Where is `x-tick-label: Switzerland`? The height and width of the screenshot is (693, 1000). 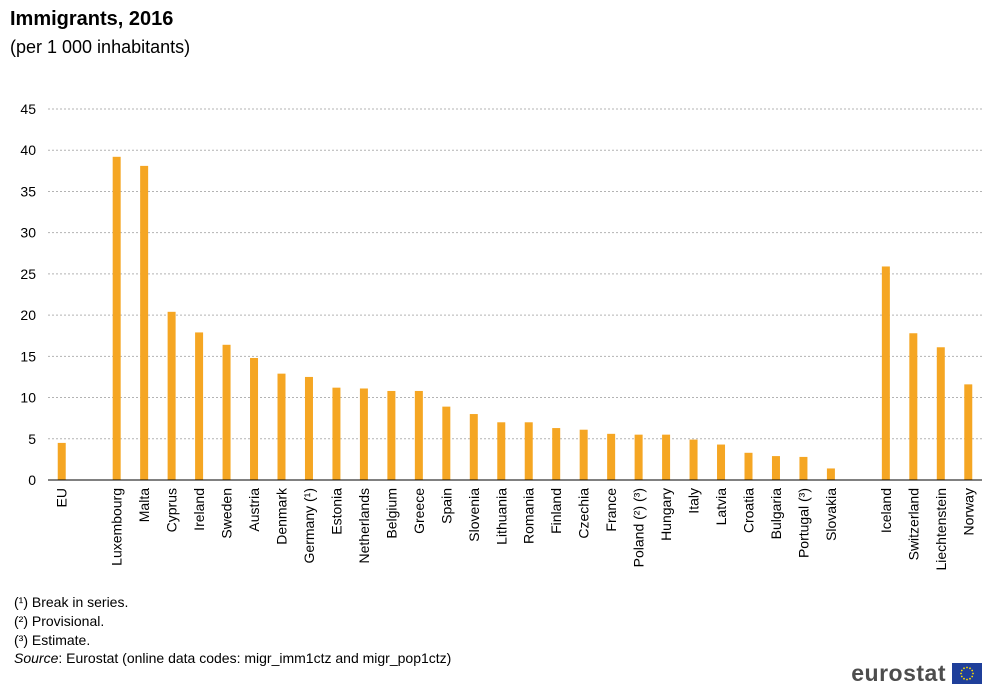
x-tick-label: Switzerland is located at coordinates (913, 524).